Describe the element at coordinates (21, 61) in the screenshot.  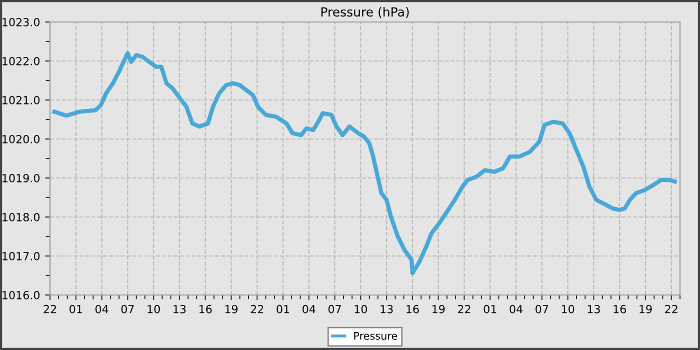
I see `y-tick-label: 1022.0` at that location.